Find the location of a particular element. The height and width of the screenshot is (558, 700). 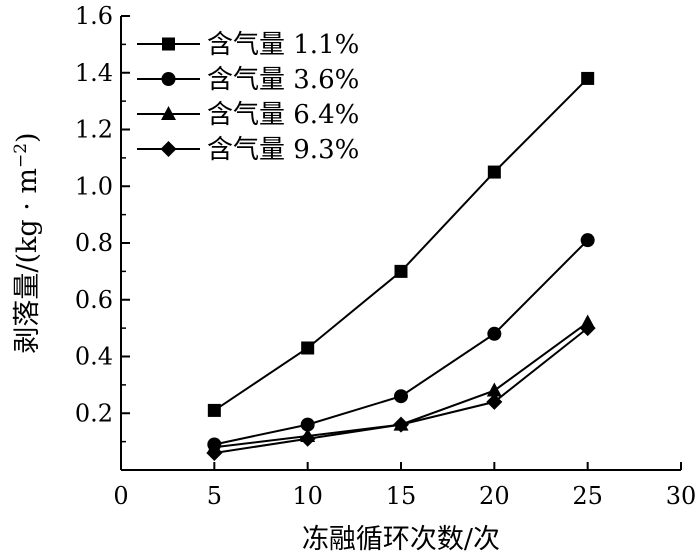

y-axis-title-close: ) is located at coordinates (27, 137).